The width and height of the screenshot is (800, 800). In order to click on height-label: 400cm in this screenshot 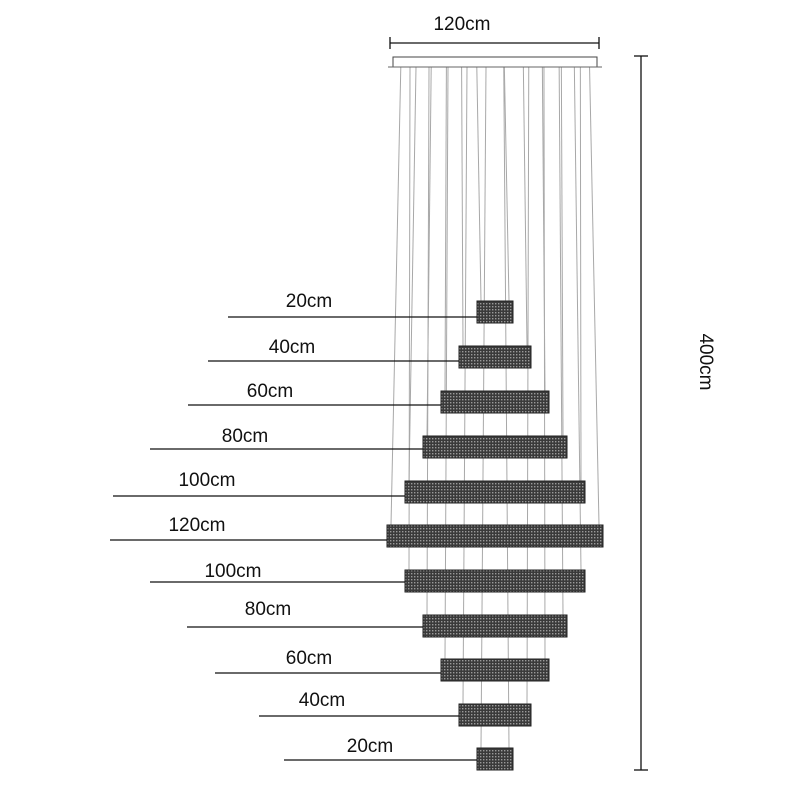, I will do `click(705, 361)`.